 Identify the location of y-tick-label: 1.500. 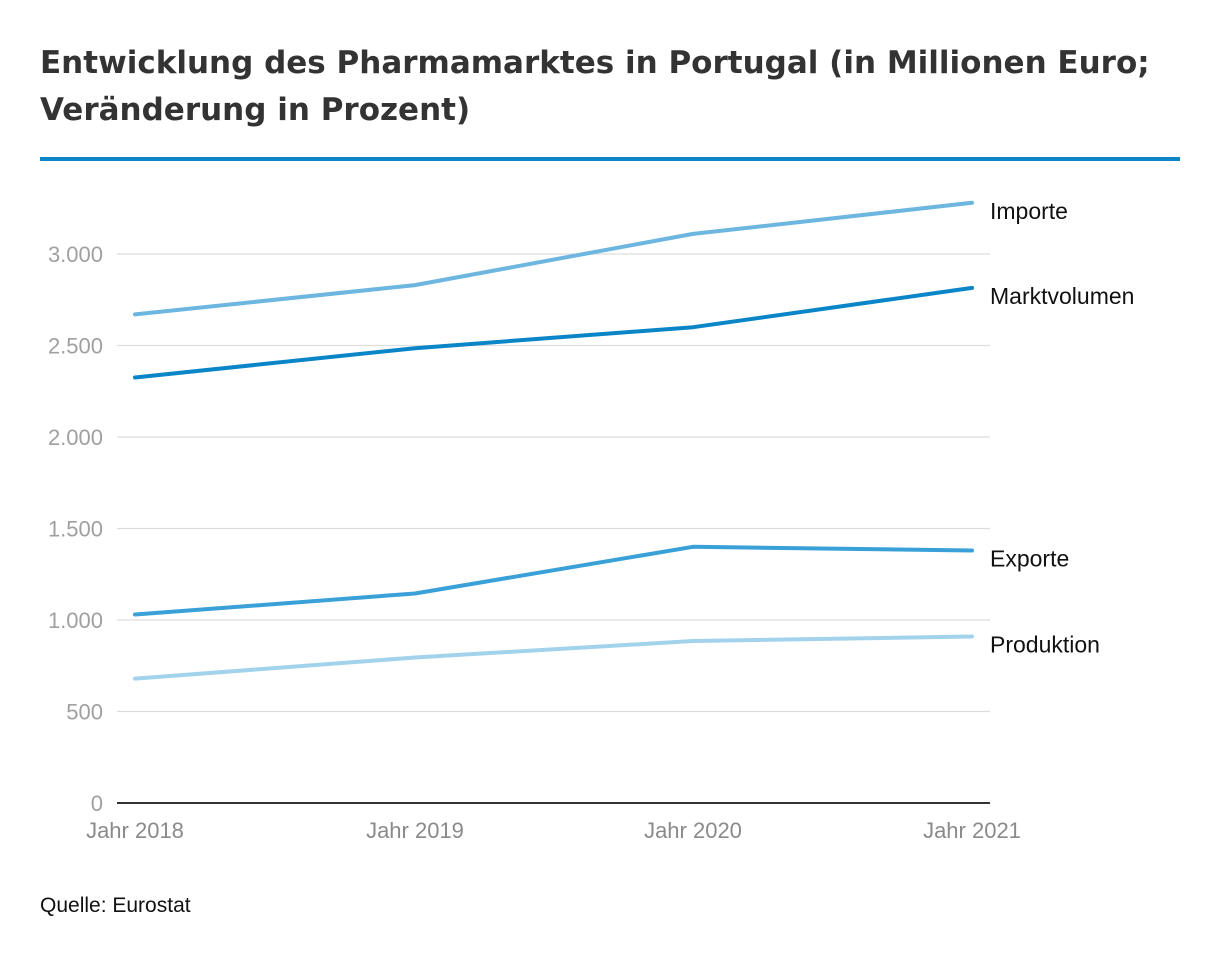
(75, 529).